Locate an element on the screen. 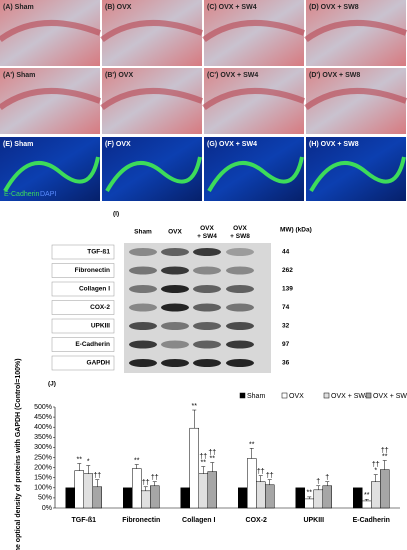 Image resolution: width=407 pixels, height=550 pixels. panel-label: (E) Sham is located at coordinates (18, 144).